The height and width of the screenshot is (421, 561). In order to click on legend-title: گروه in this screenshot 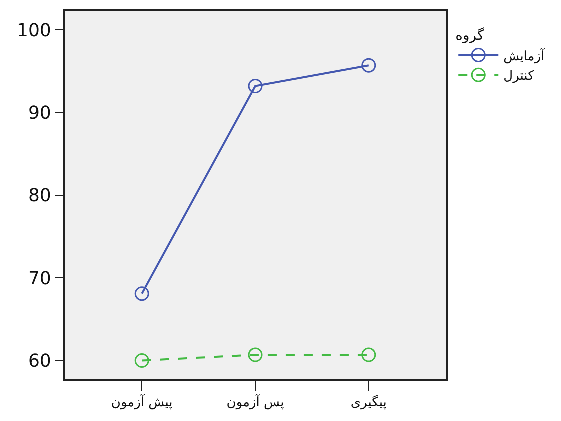, I will do `click(470, 35)`.